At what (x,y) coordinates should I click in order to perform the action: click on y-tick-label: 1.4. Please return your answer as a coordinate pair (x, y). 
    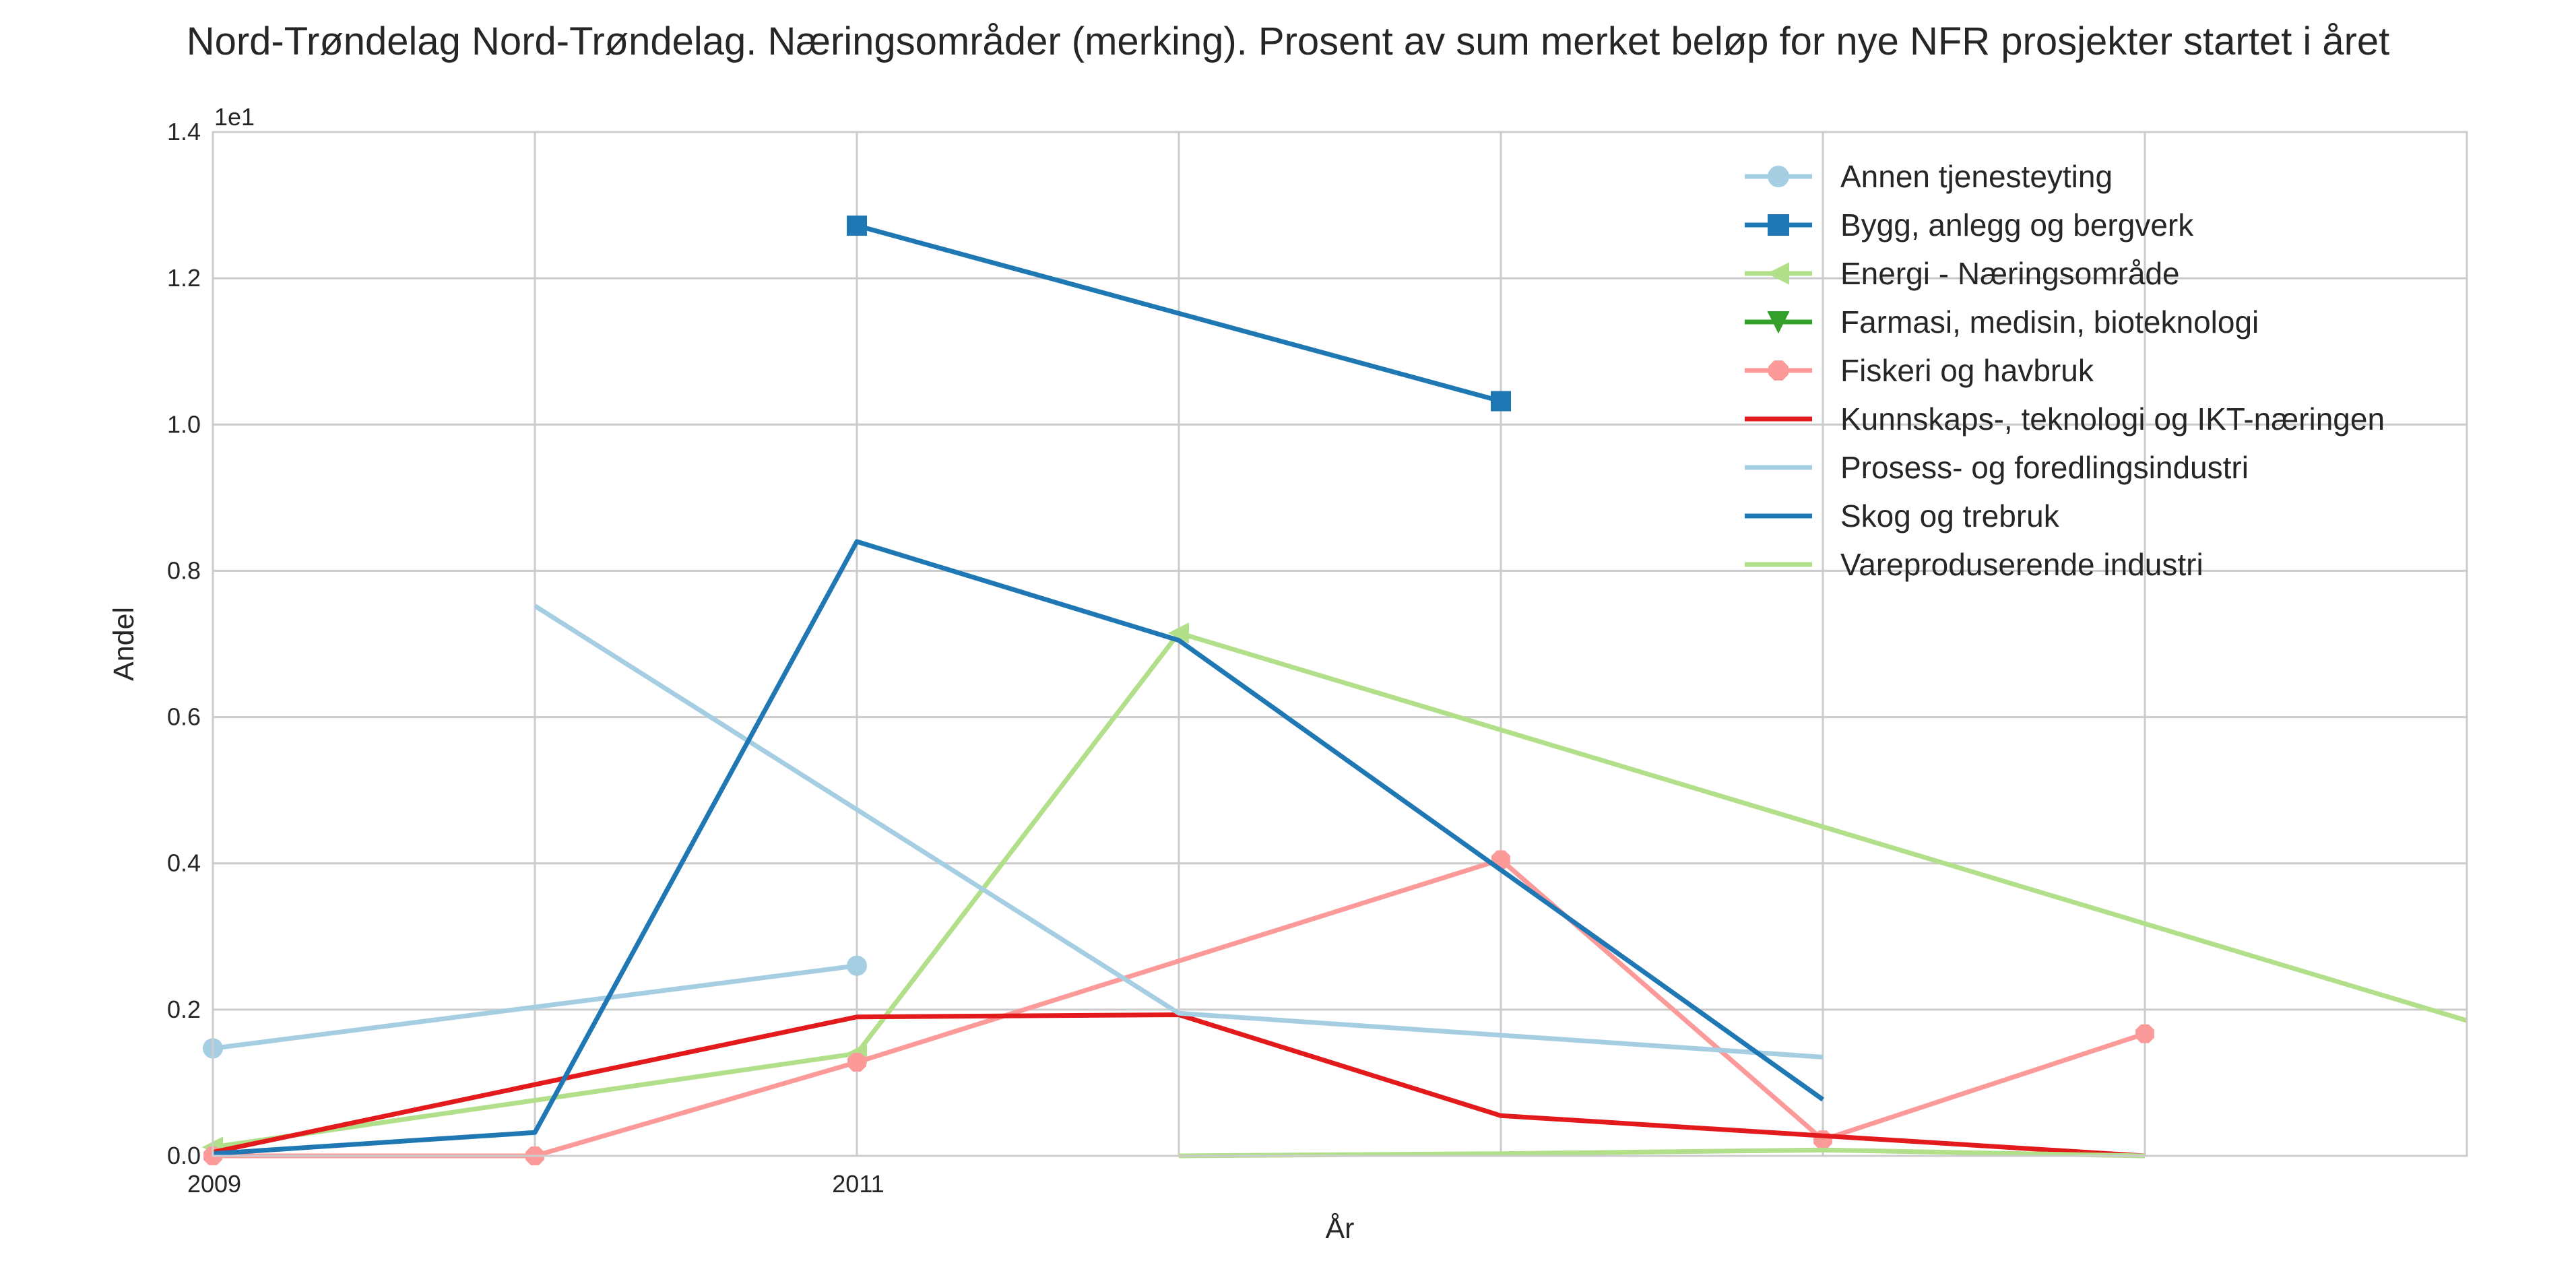
    Looking at the image, I should click on (184, 131).